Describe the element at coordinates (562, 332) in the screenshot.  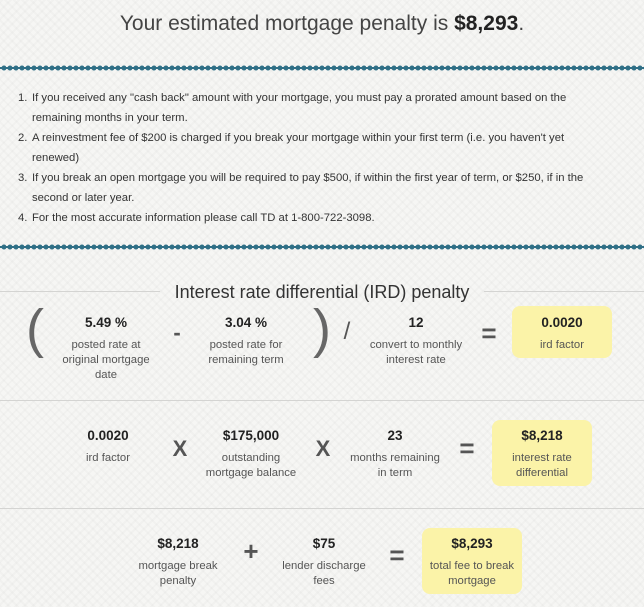
I see `ird-factor-highlight` at that location.